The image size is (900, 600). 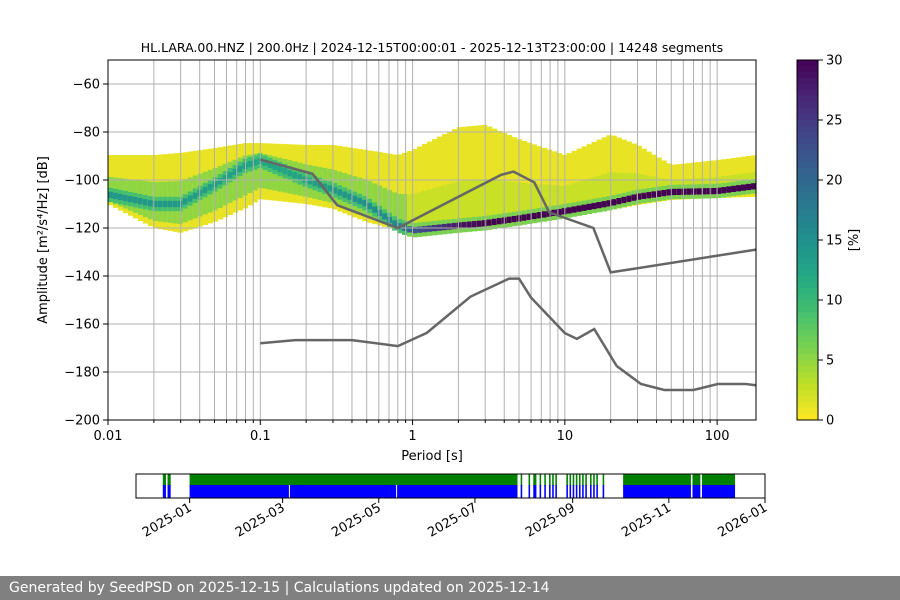 What do you see at coordinates (508, 216) in the screenshot?
I see `high-noise-model-line` at bounding box center [508, 216].